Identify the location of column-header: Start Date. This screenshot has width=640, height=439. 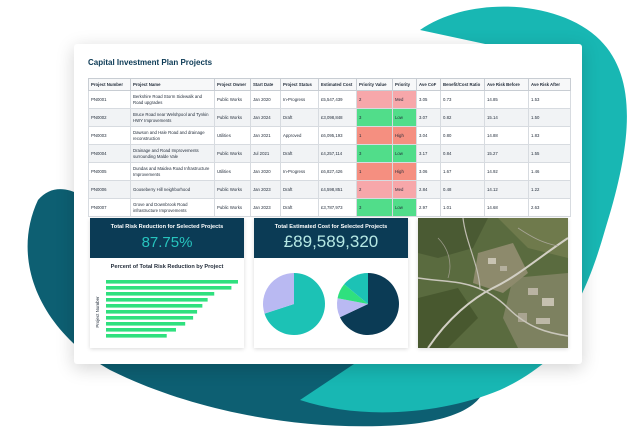
(265, 84).